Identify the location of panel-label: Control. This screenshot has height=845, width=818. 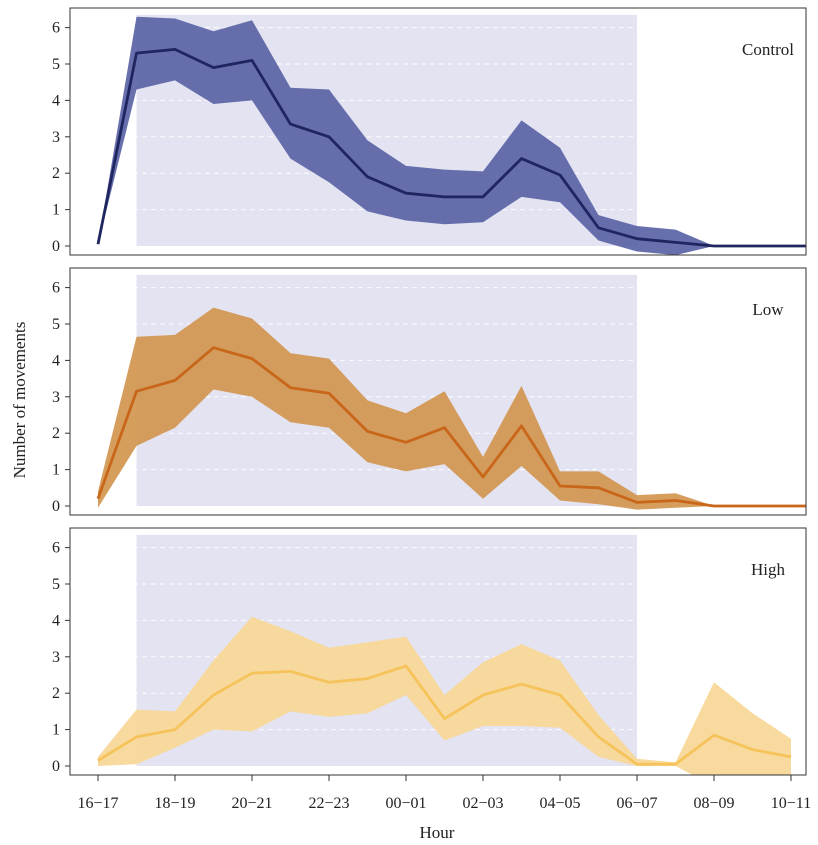
(768, 49).